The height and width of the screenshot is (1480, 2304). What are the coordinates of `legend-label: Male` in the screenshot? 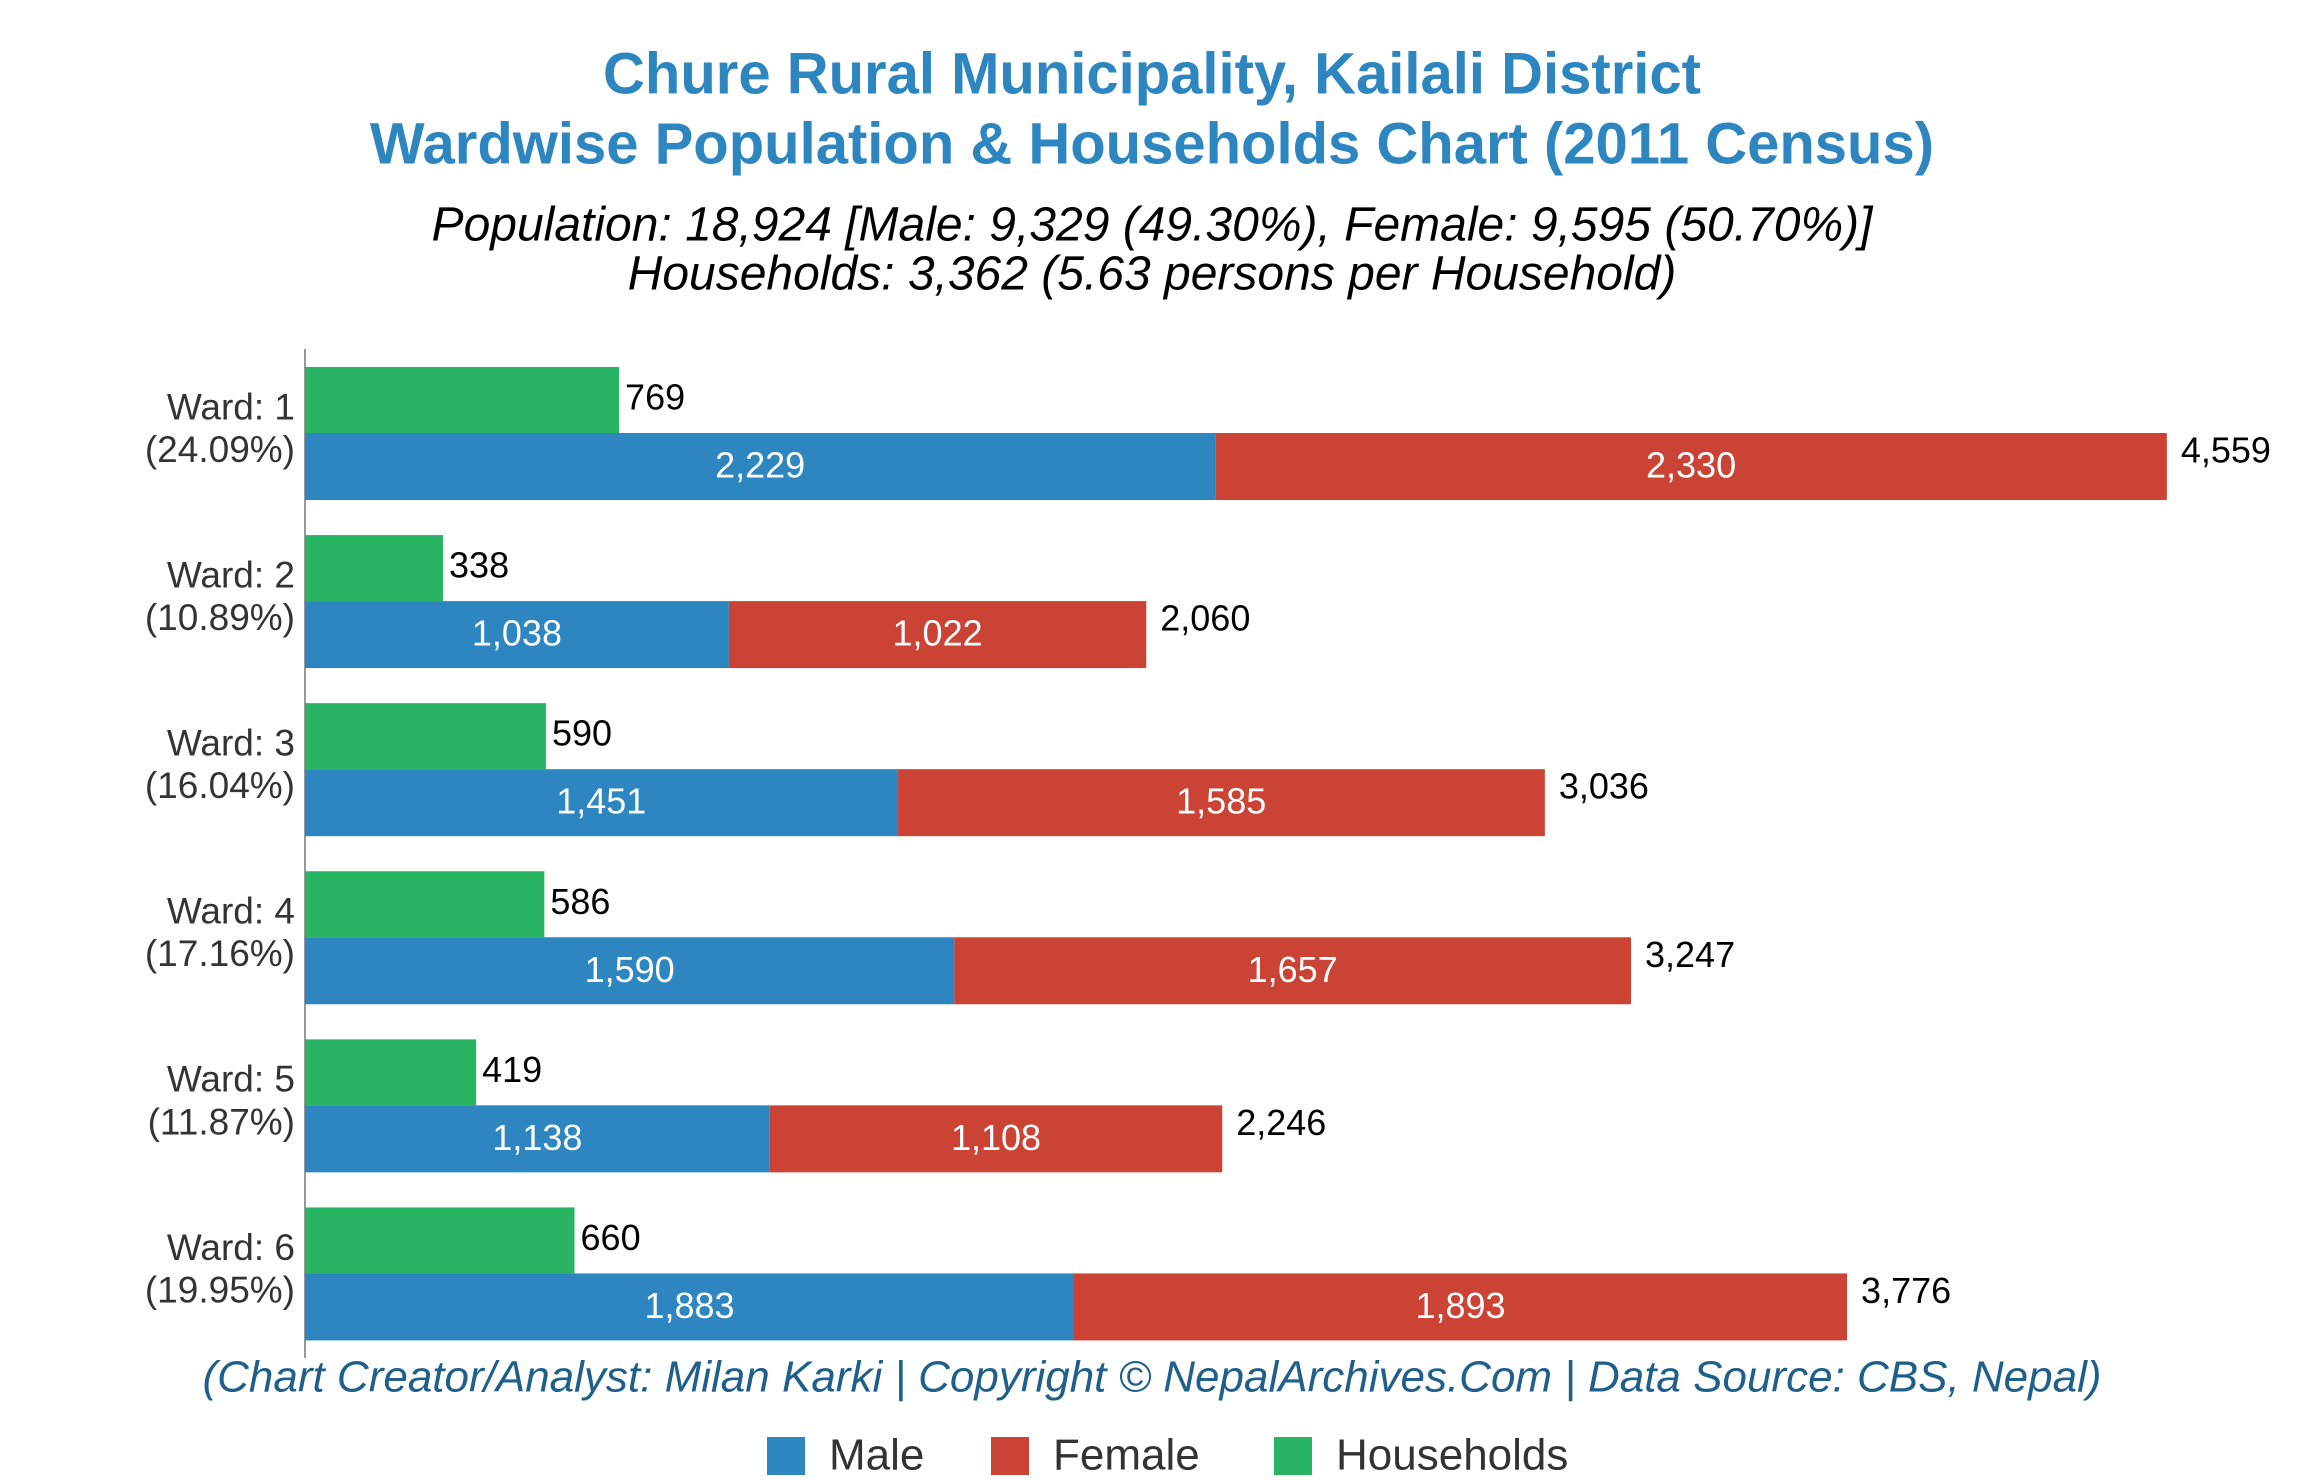 It's located at (876, 1455).